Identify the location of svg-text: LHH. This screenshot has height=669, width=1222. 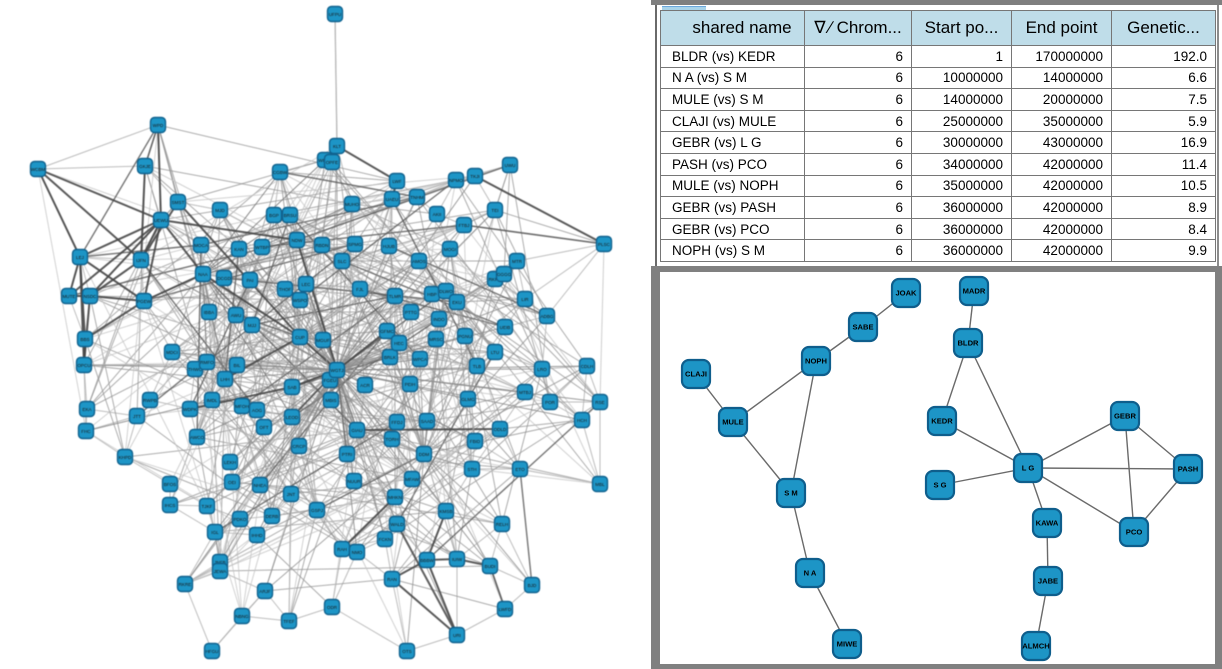
(224, 379).